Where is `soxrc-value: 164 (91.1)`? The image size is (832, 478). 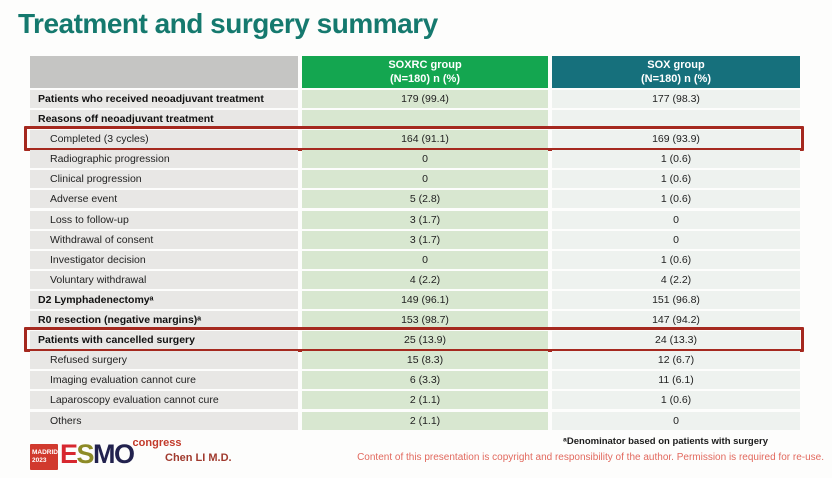
soxrc-value: 164 (91.1) is located at coordinates (425, 139).